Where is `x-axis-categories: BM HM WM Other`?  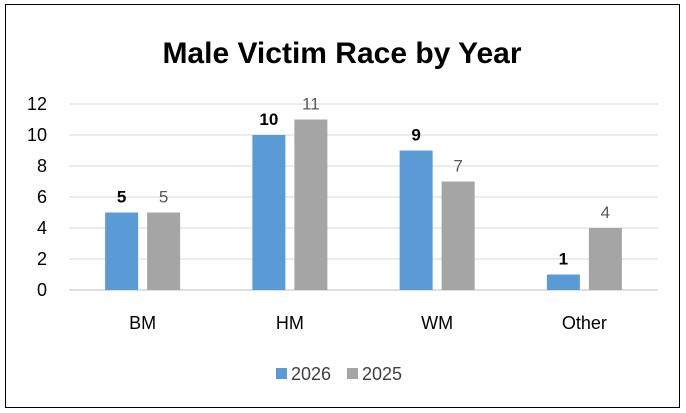 x-axis-categories: BM HM WM Other is located at coordinates (368, 323).